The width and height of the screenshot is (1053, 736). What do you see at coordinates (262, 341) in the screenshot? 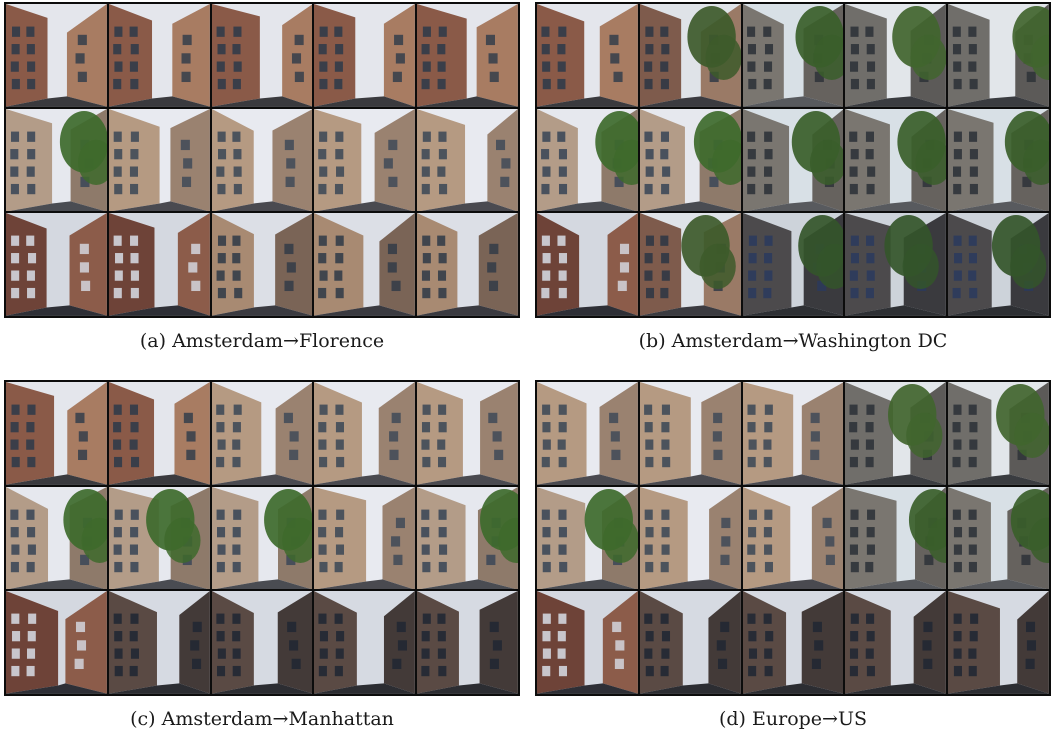
I see `panel-caption: (a) Amsterdam→Florence` at bounding box center [262, 341].